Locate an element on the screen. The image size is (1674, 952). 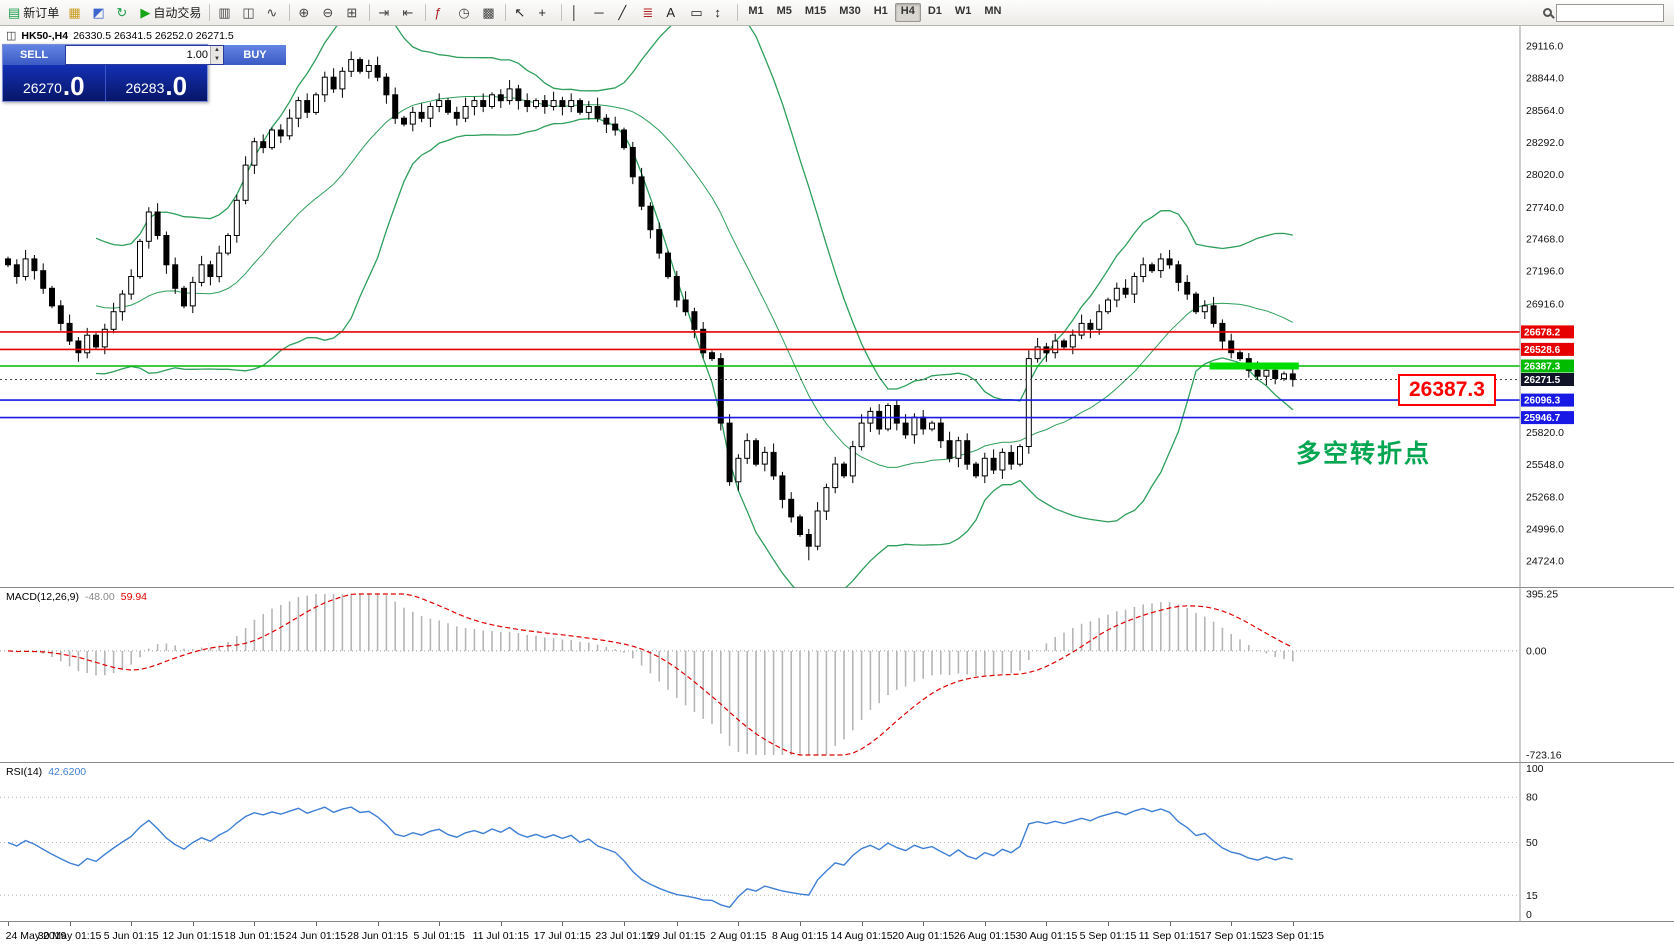
buy-price-fraction: .0 is located at coordinates (176, 86).